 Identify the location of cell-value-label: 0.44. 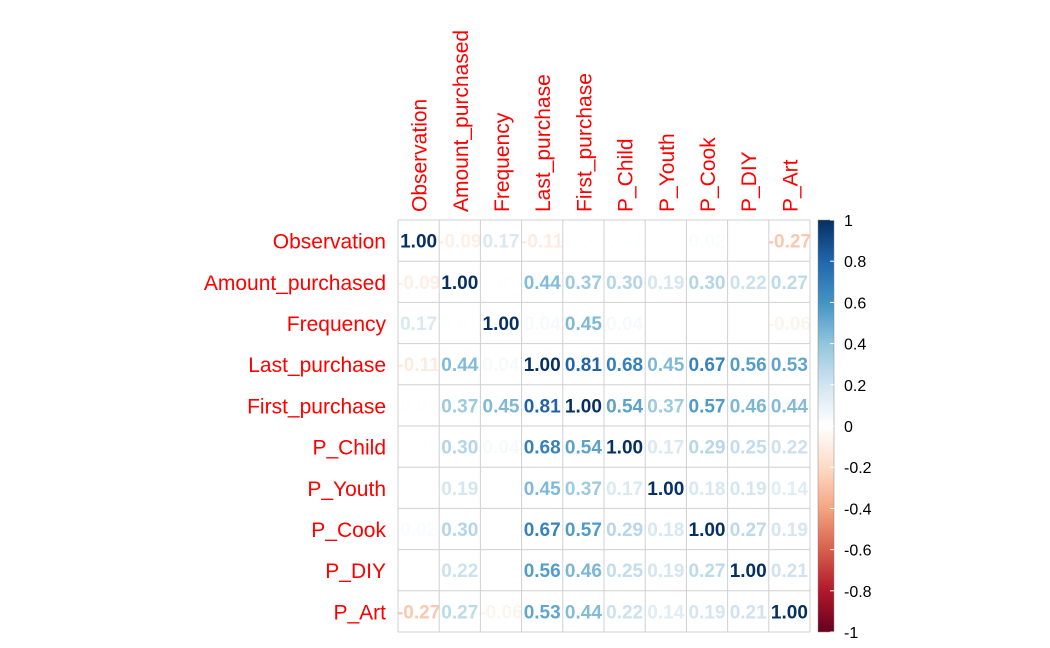
(583, 612).